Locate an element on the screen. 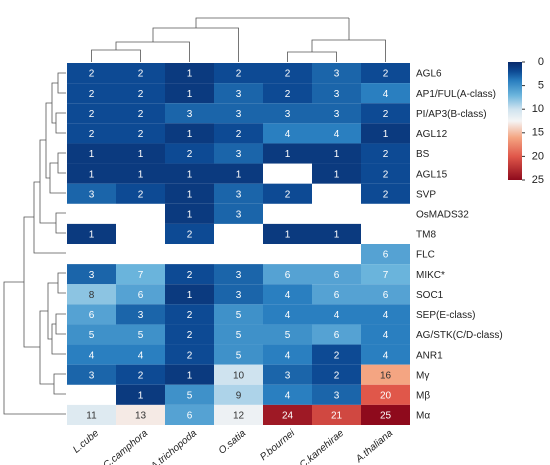 Image resolution: width=550 pixels, height=465 pixels. row-label: MIKC* is located at coordinates (430, 275).